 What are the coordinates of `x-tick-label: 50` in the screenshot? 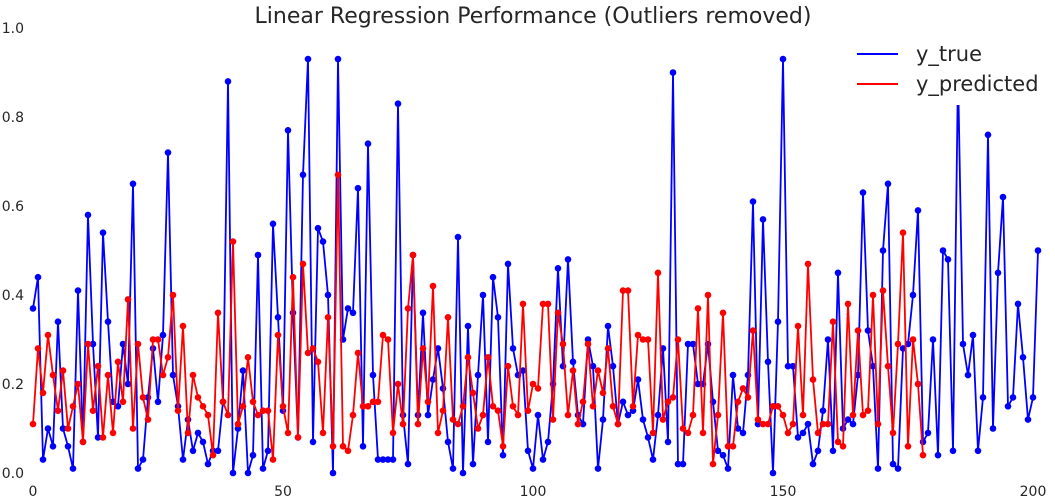 It's located at (283, 492).